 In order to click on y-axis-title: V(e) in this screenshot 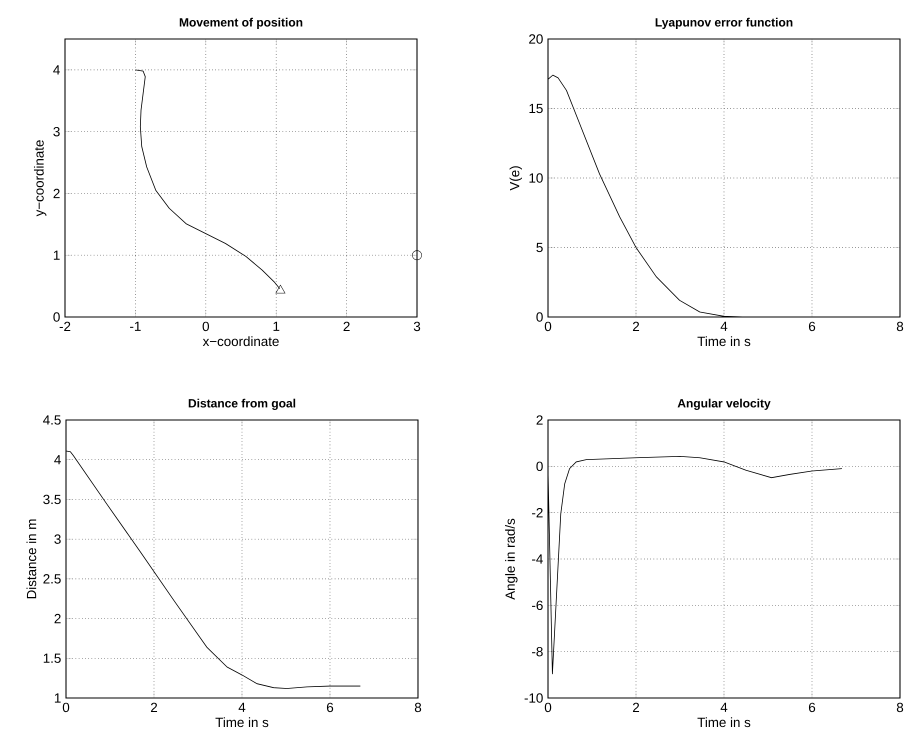, I will do `click(516, 178)`.